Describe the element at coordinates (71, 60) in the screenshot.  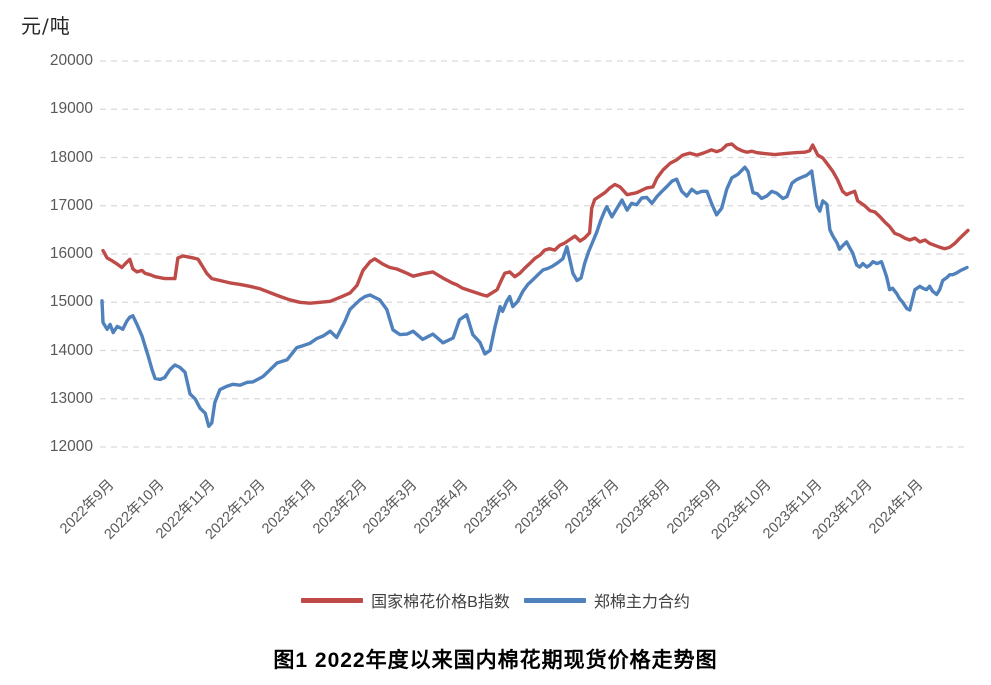
I see `y-tick-label: 20000` at that location.